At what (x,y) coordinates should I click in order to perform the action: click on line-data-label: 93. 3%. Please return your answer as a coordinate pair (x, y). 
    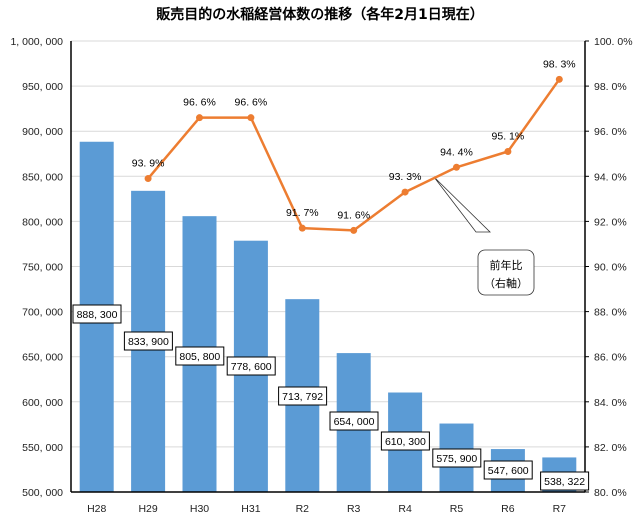
    Looking at the image, I should click on (405, 177).